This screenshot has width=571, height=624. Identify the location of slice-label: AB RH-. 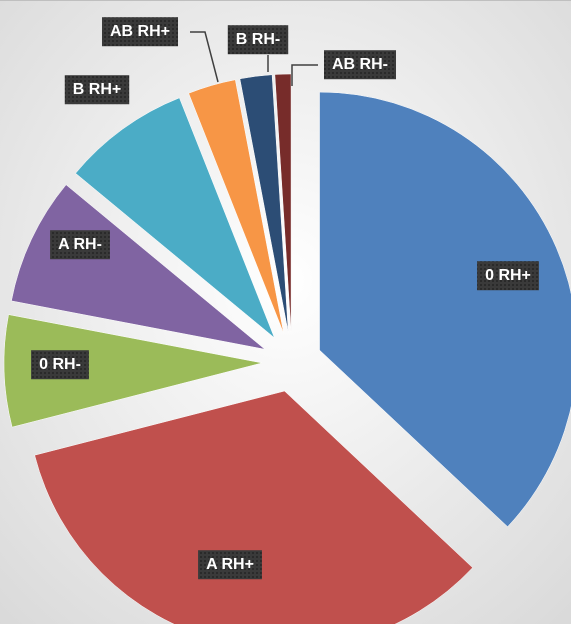
(360, 64).